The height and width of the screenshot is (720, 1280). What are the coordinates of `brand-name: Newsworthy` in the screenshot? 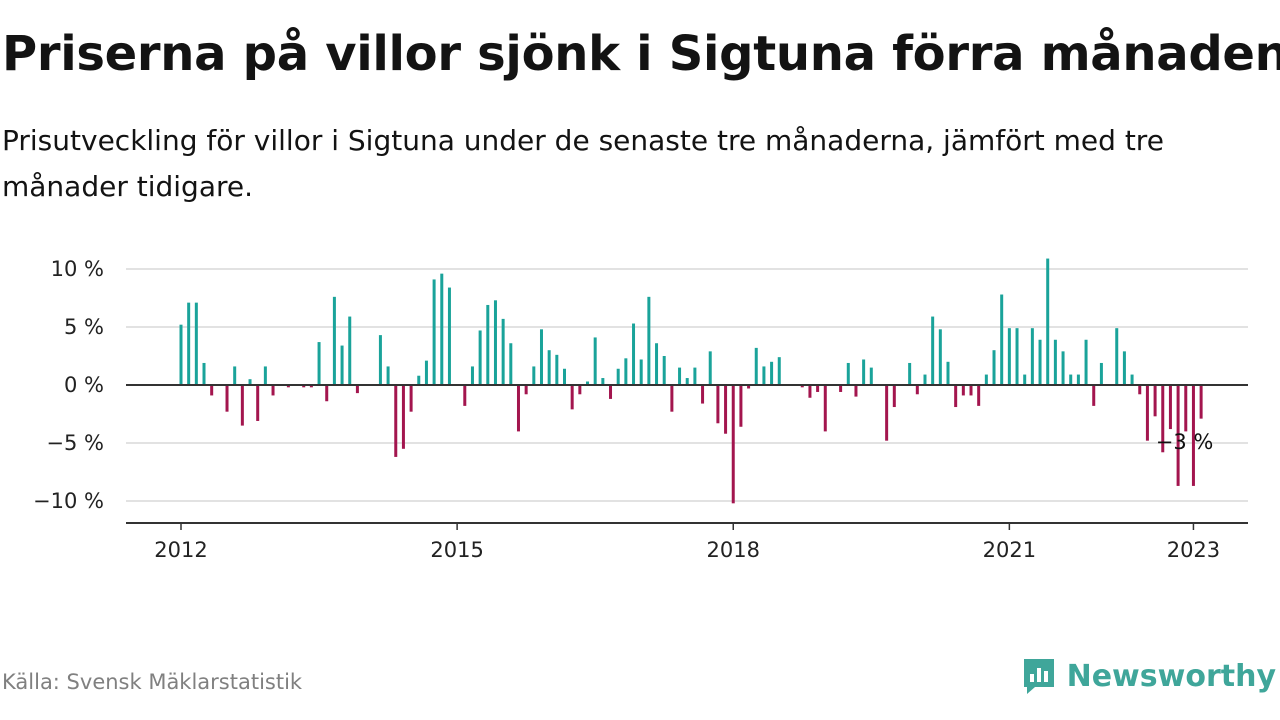 It's located at (1171, 676).